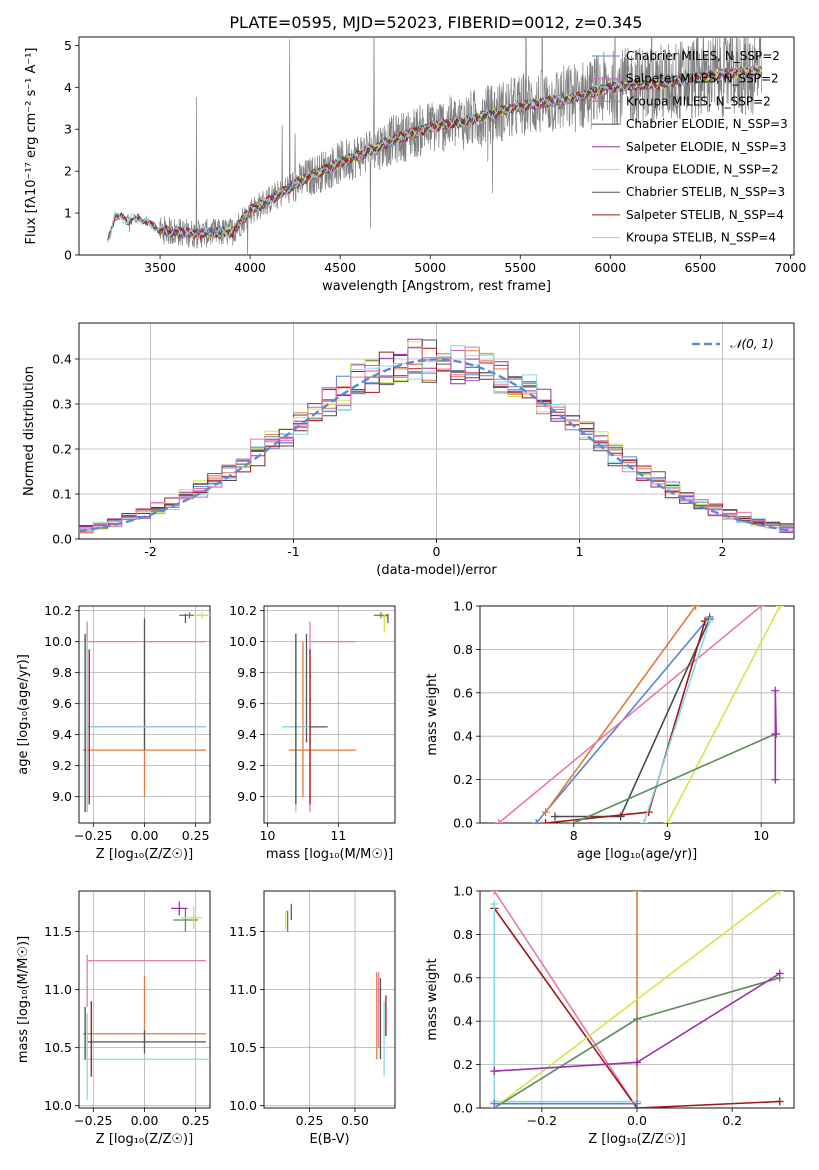 The width and height of the screenshot is (819, 1170). I want to click on y-tick-label: 9.6, so click(62, 703).